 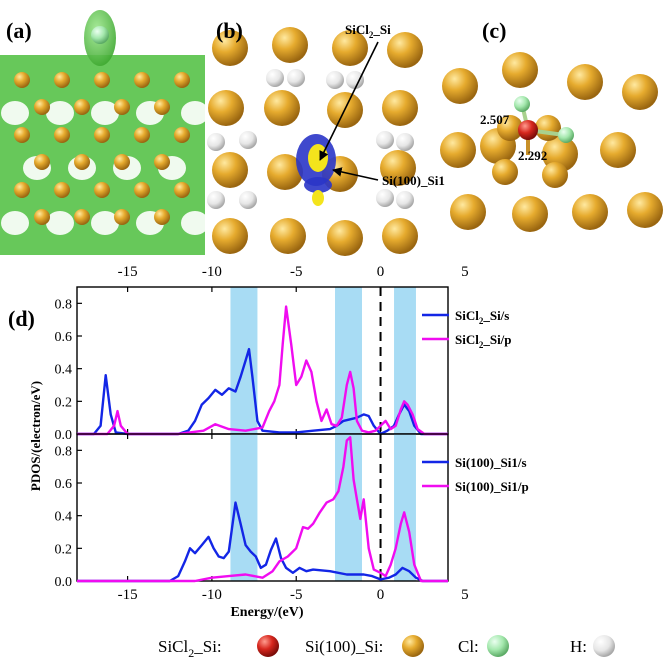 What do you see at coordinates (381, 595) in the screenshot?
I see `x-tick-label: 0` at bounding box center [381, 595].